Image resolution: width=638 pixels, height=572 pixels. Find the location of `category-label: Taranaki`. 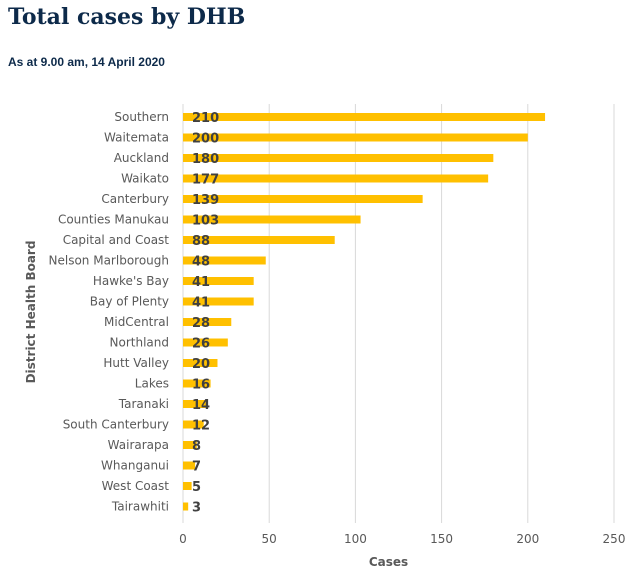

category-label: Taranaki is located at coordinates (143, 404).